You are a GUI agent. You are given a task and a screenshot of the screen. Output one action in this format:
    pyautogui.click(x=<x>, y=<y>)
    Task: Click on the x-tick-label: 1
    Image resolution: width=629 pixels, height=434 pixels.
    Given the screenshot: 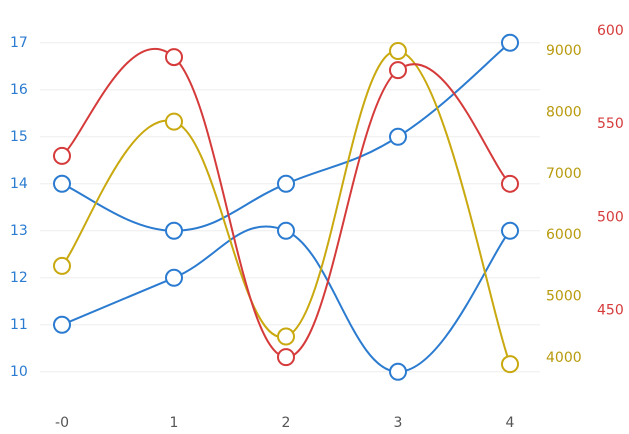 What is the action you would take?
    pyautogui.click(x=174, y=423)
    